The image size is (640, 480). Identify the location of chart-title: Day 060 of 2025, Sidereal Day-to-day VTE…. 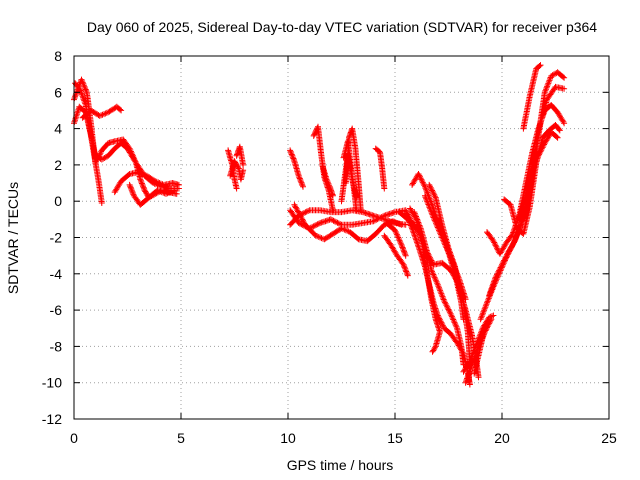
(342, 27).